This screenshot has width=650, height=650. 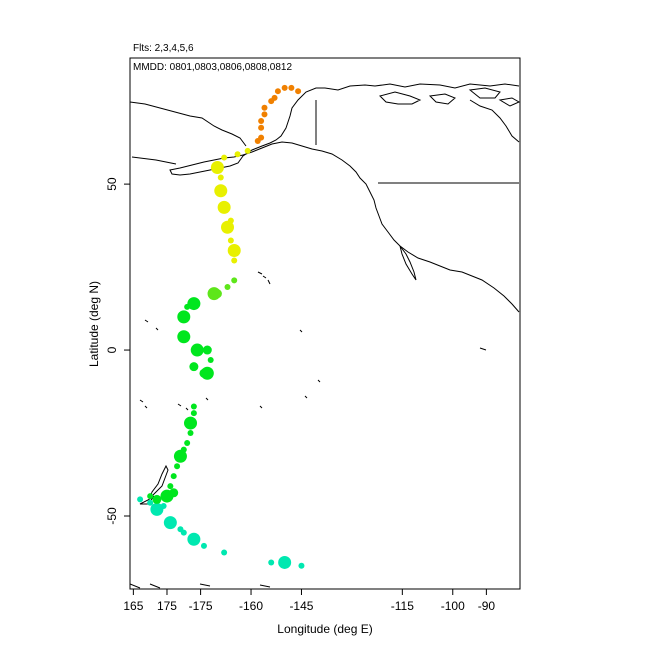 I want to click on x-tick-label: -90, so click(x=487, y=606).